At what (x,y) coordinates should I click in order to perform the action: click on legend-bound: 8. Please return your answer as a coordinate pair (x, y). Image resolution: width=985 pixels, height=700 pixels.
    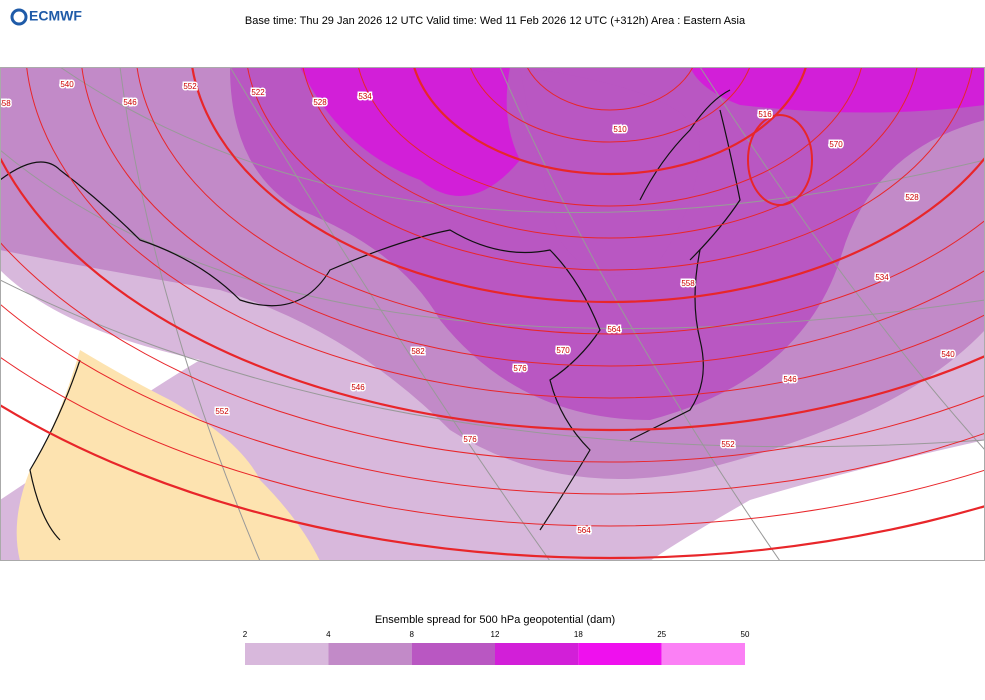
    Looking at the image, I should click on (411, 634).